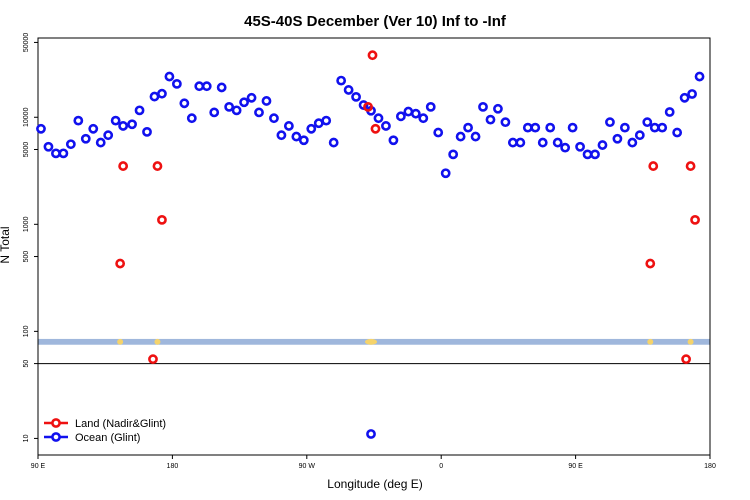 This screenshot has width=750, height=500. Describe the element at coordinates (26, 438) in the screenshot. I see `y-tick-label: 10` at that location.